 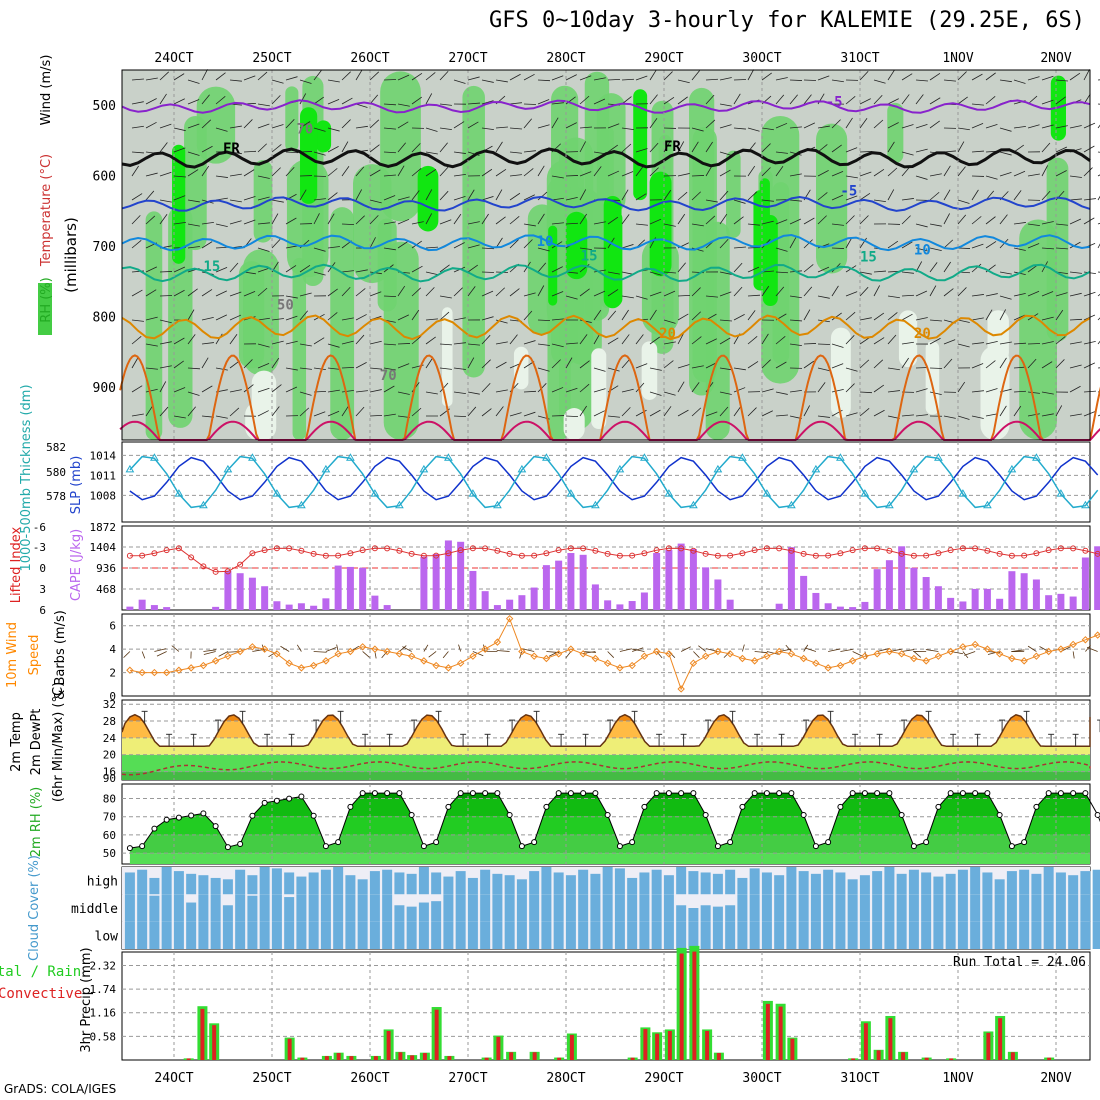 What do you see at coordinates (103, 1013) in the screenshot?
I see `precip-tick: 1.16` at bounding box center [103, 1013].